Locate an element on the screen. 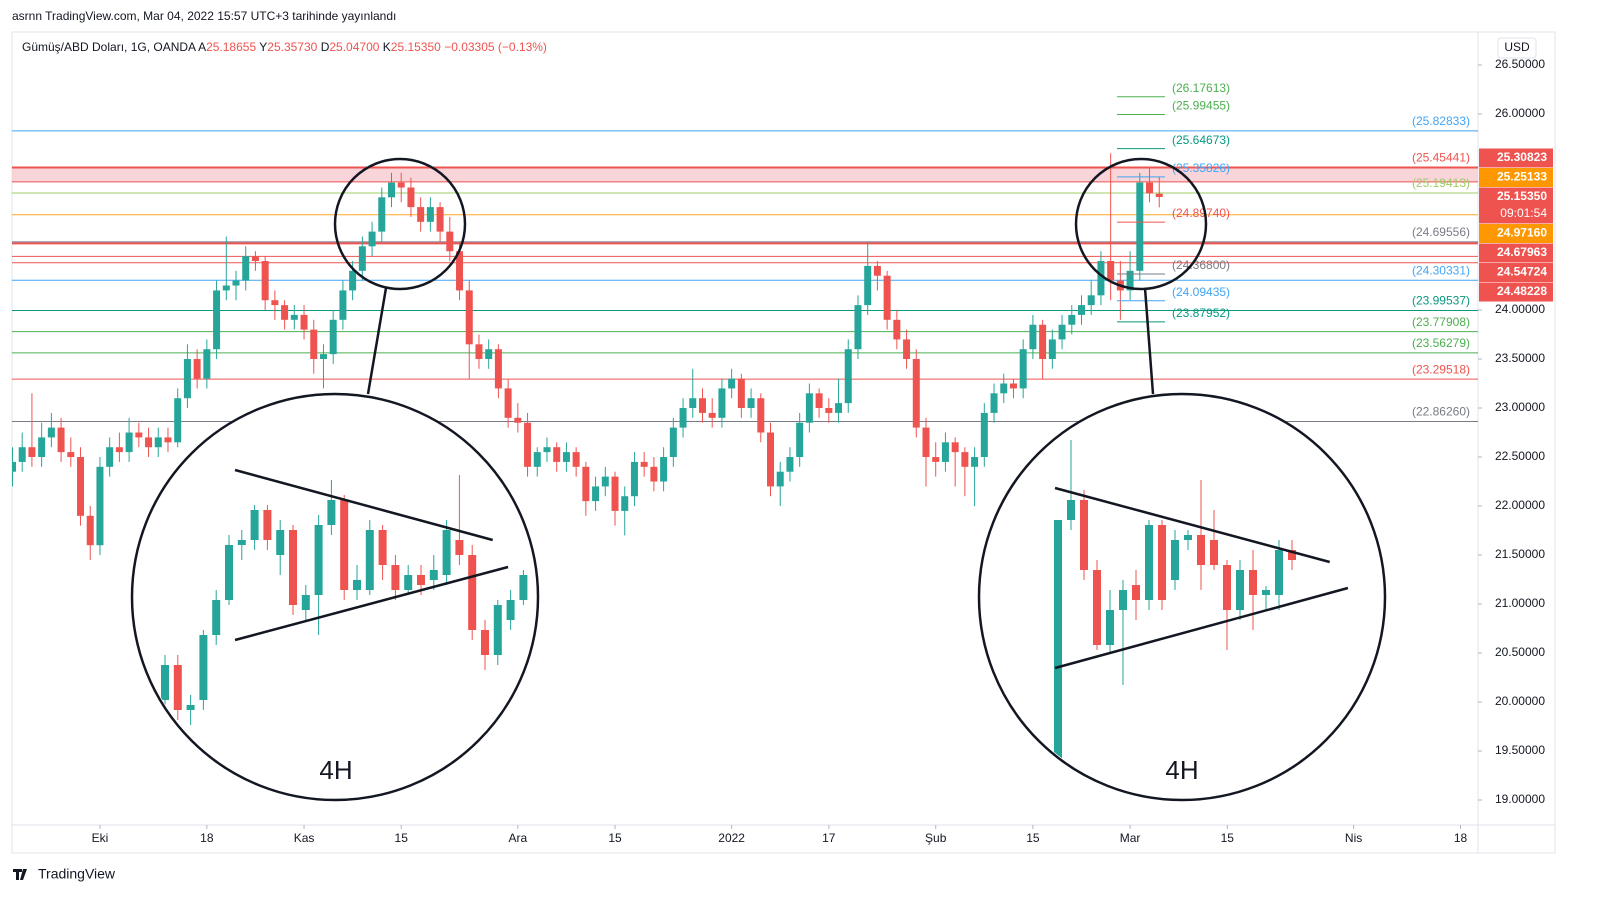  level-label: (24.69556) is located at coordinates (1441, 232).